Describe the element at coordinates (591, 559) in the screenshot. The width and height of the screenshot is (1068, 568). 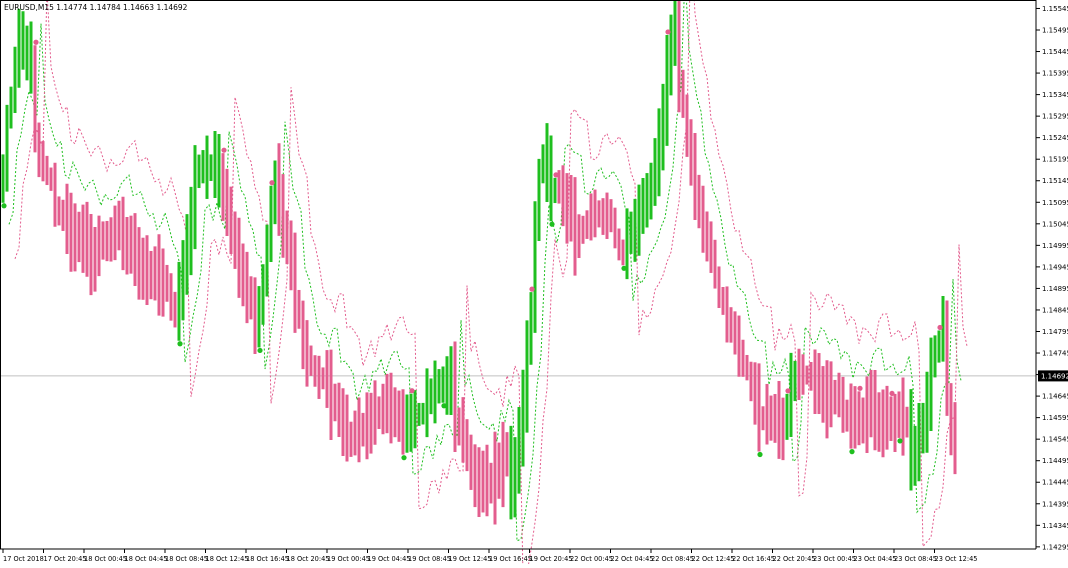
I see `x-tick-label: 22 Oct 00:45` at that location.